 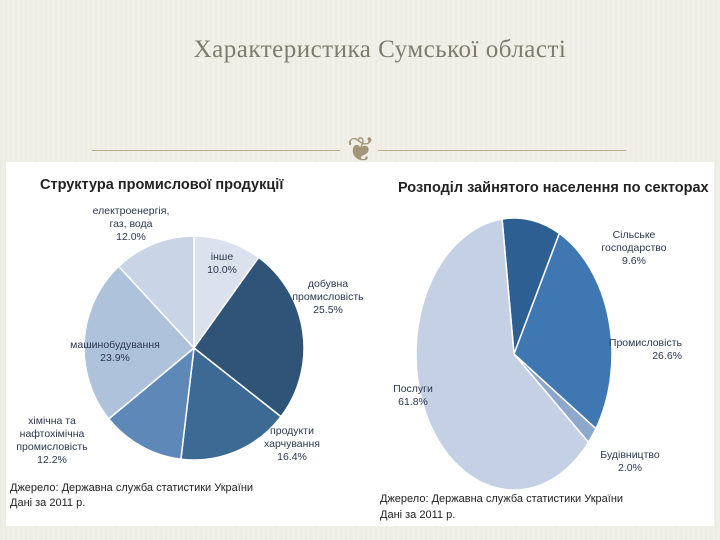 I want to click on chart-1-title: Структура промислової продукції, so click(x=162, y=185).